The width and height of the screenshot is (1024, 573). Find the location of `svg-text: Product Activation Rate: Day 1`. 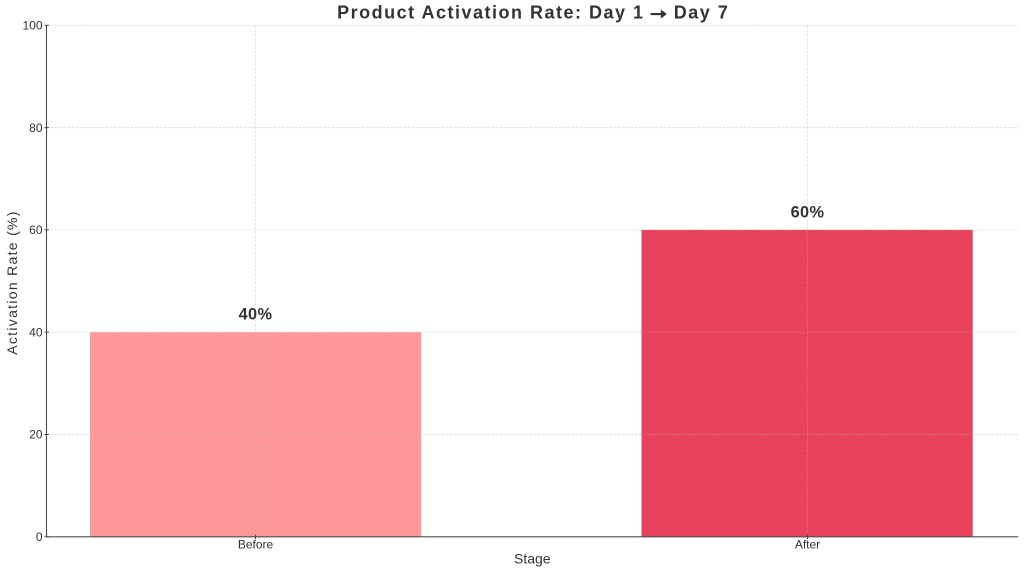

svg-text: Product Activation Rate: Day 1 is located at coordinates (490, 12).